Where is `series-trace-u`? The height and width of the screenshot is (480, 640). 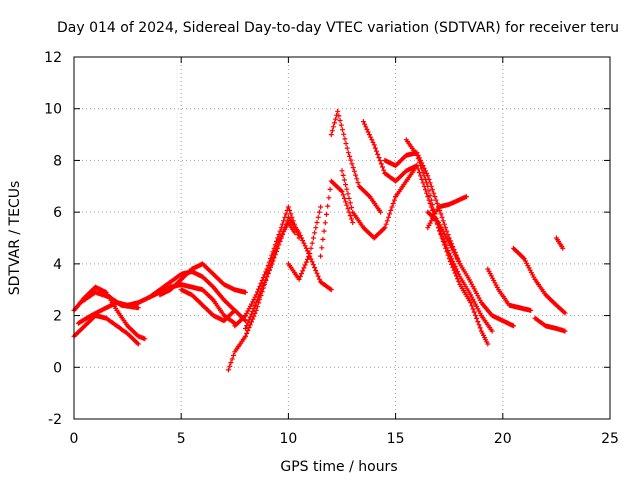
series-trace-u is located at coordinates (509, 289).